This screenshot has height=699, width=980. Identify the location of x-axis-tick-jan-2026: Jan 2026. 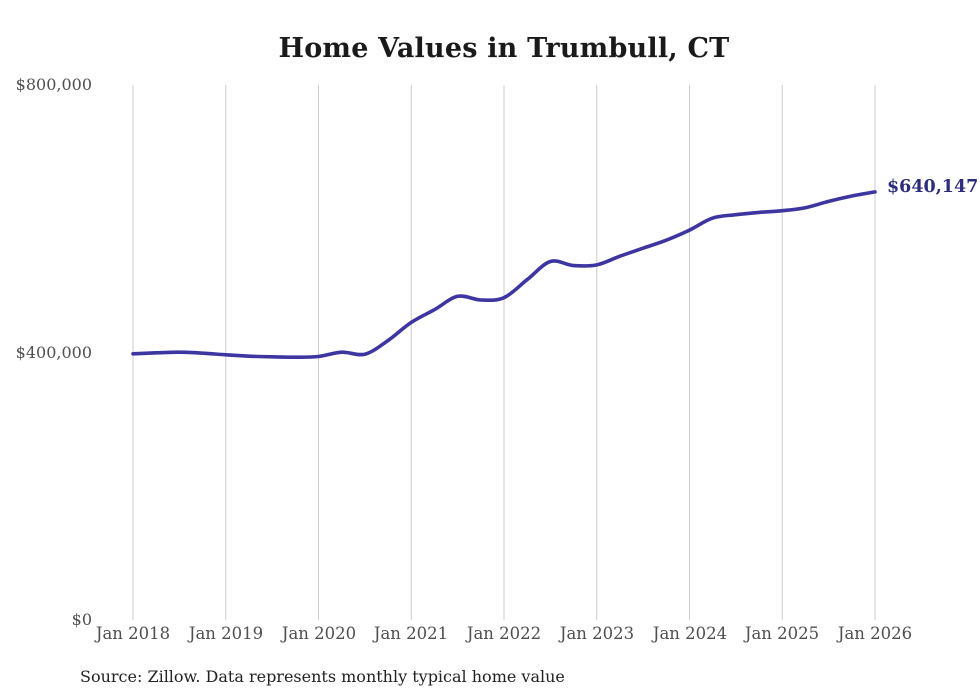
(875, 633).